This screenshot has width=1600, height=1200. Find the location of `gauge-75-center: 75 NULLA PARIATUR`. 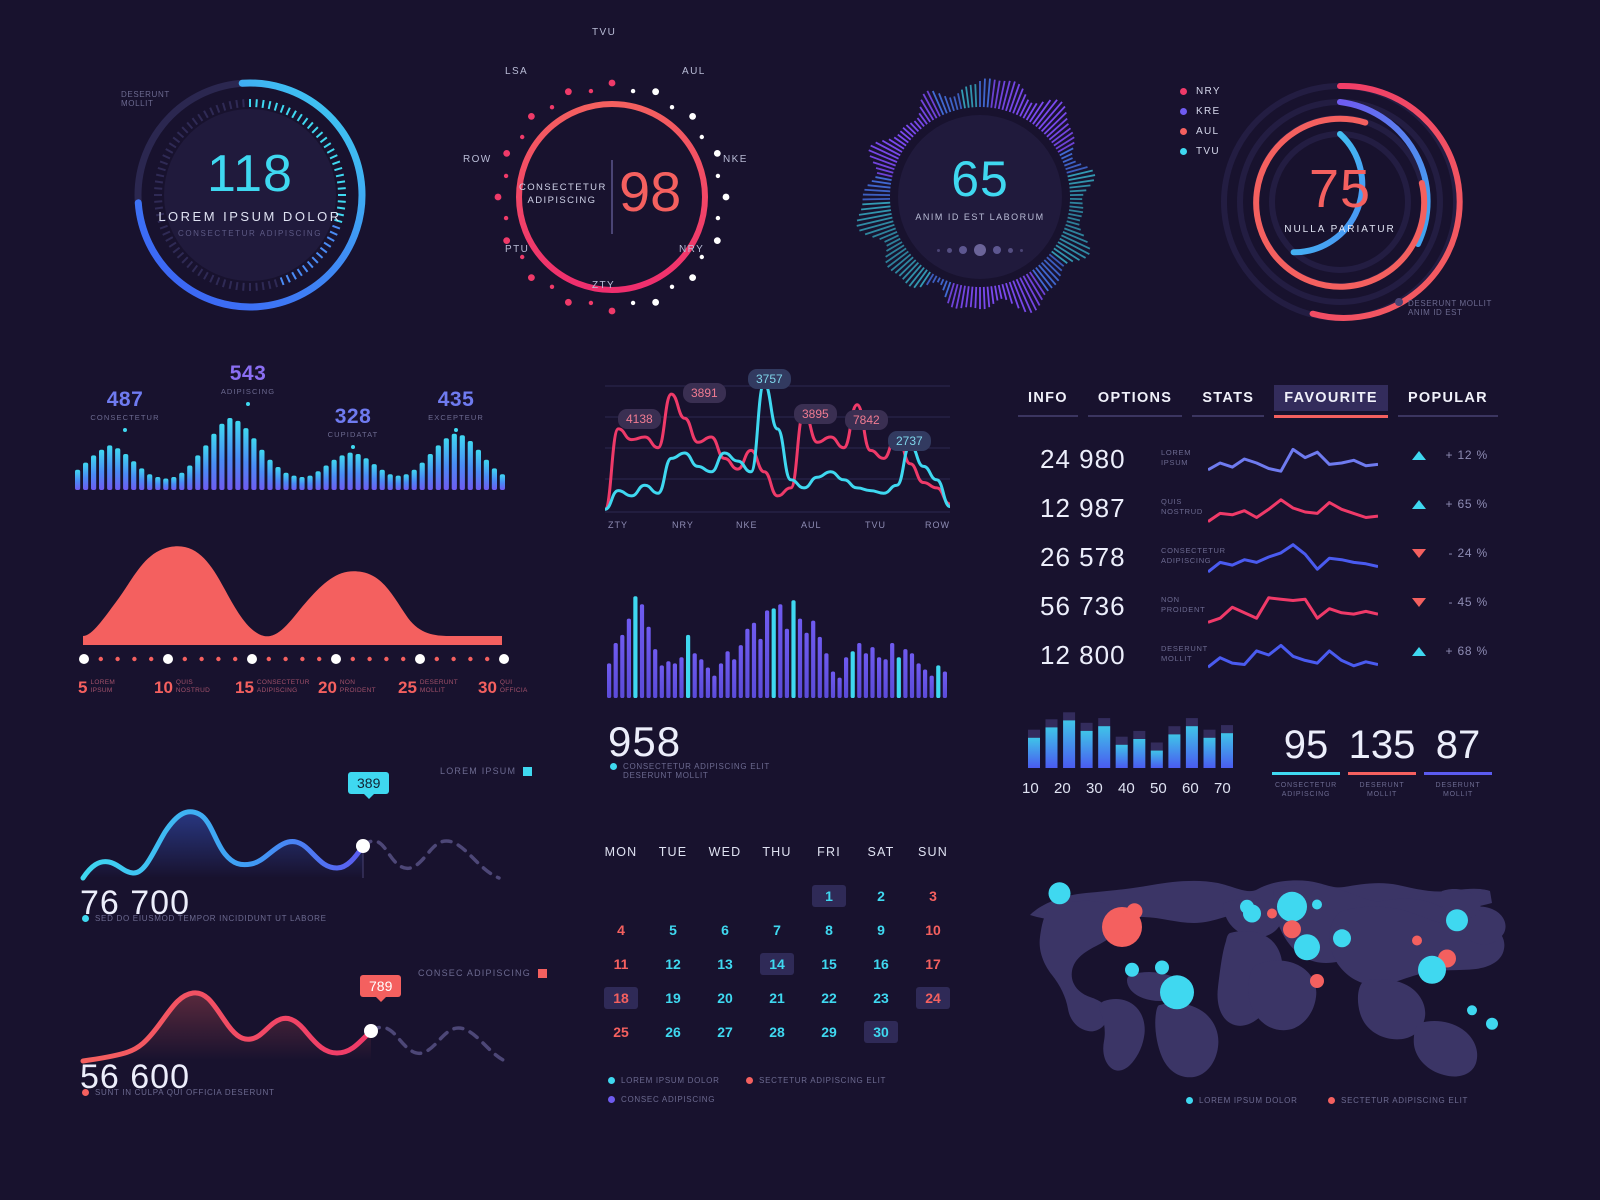

gauge-75-center: 75 NULLA PARIATUR is located at coordinates (1340, 198).